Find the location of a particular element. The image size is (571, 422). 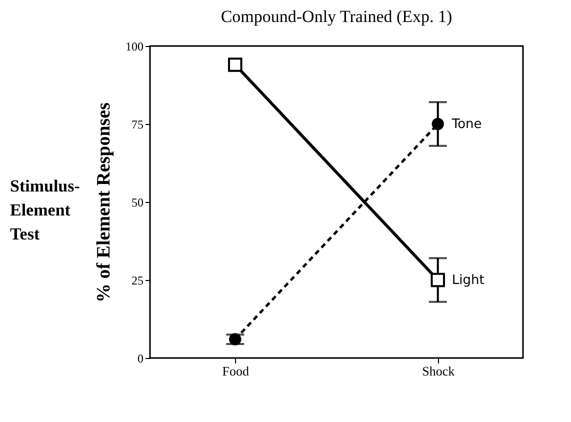

x-tick-label: Shock is located at coordinates (439, 371).